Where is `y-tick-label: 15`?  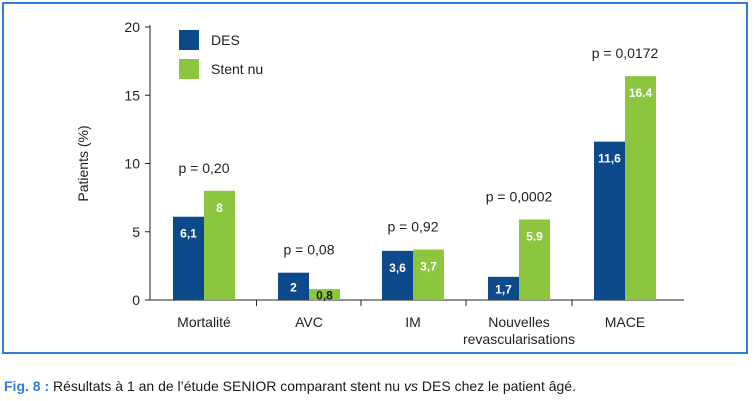 y-tick-label: 15 is located at coordinates (132, 95).